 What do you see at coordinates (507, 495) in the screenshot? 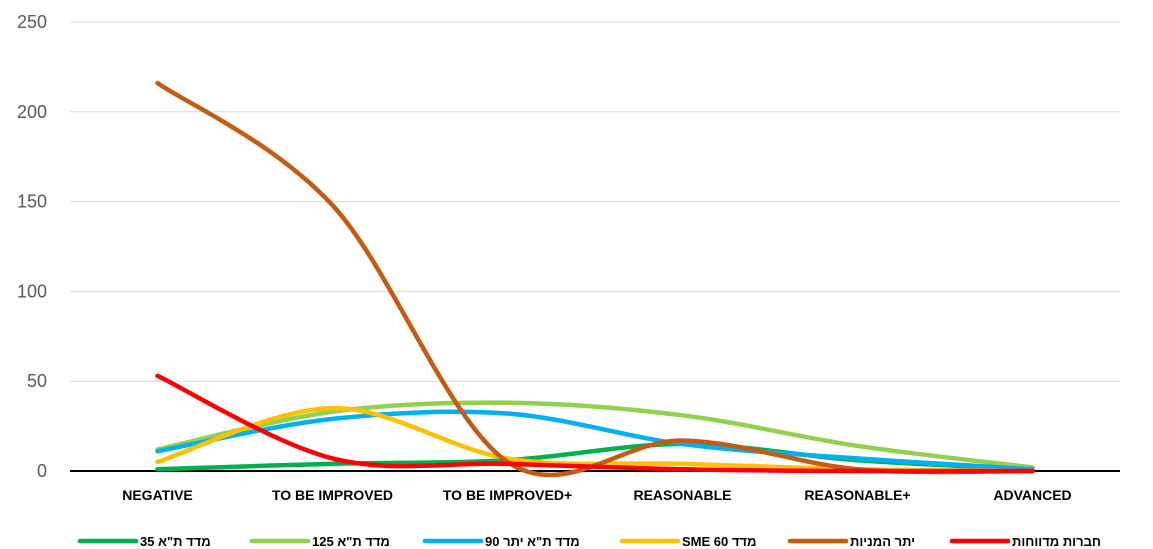
I see `x-tick-label: TO BE IMPROVED+` at bounding box center [507, 495].